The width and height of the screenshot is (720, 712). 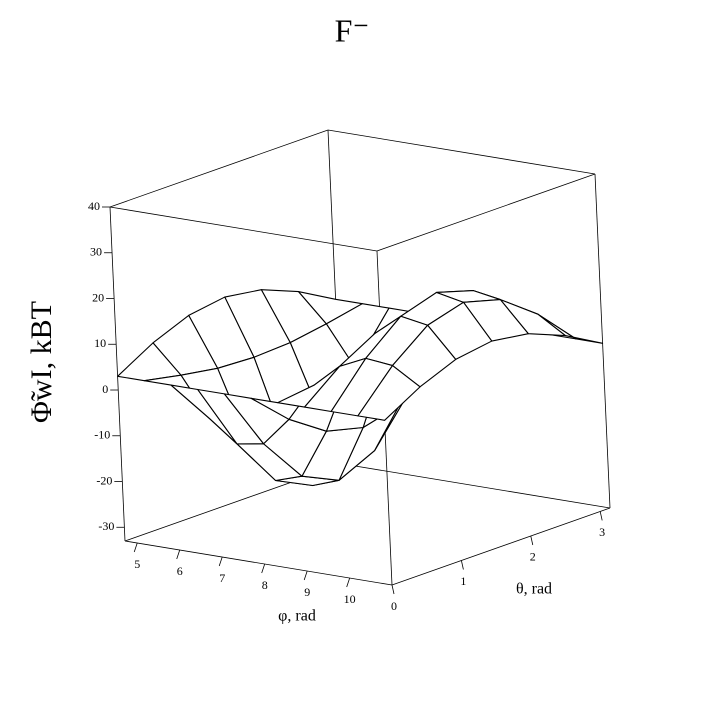 What do you see at coordinates (602, 532) in the screenshot?
I see `y-tick-label: 3` at bounding box center [602, 532].